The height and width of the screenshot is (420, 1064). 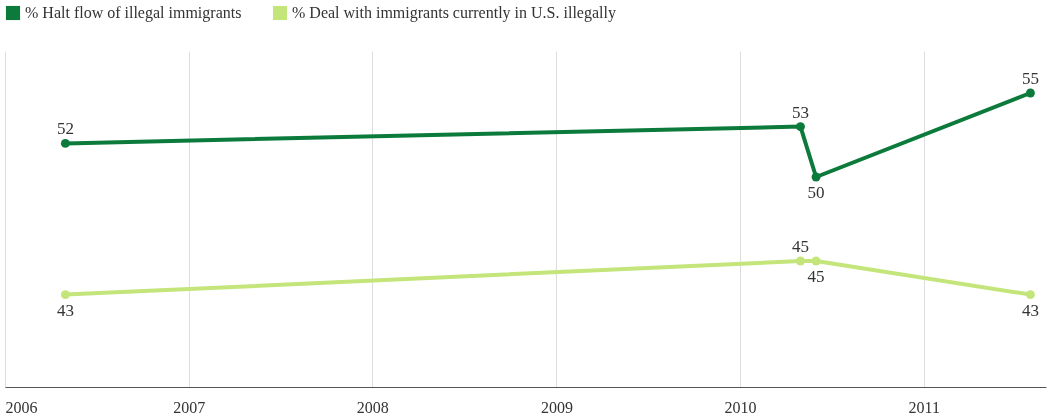 What do you see at coordinates (21, 407) in the screenshot?
I see `x-tick-label: 2006` at bounding box center [21, 407].